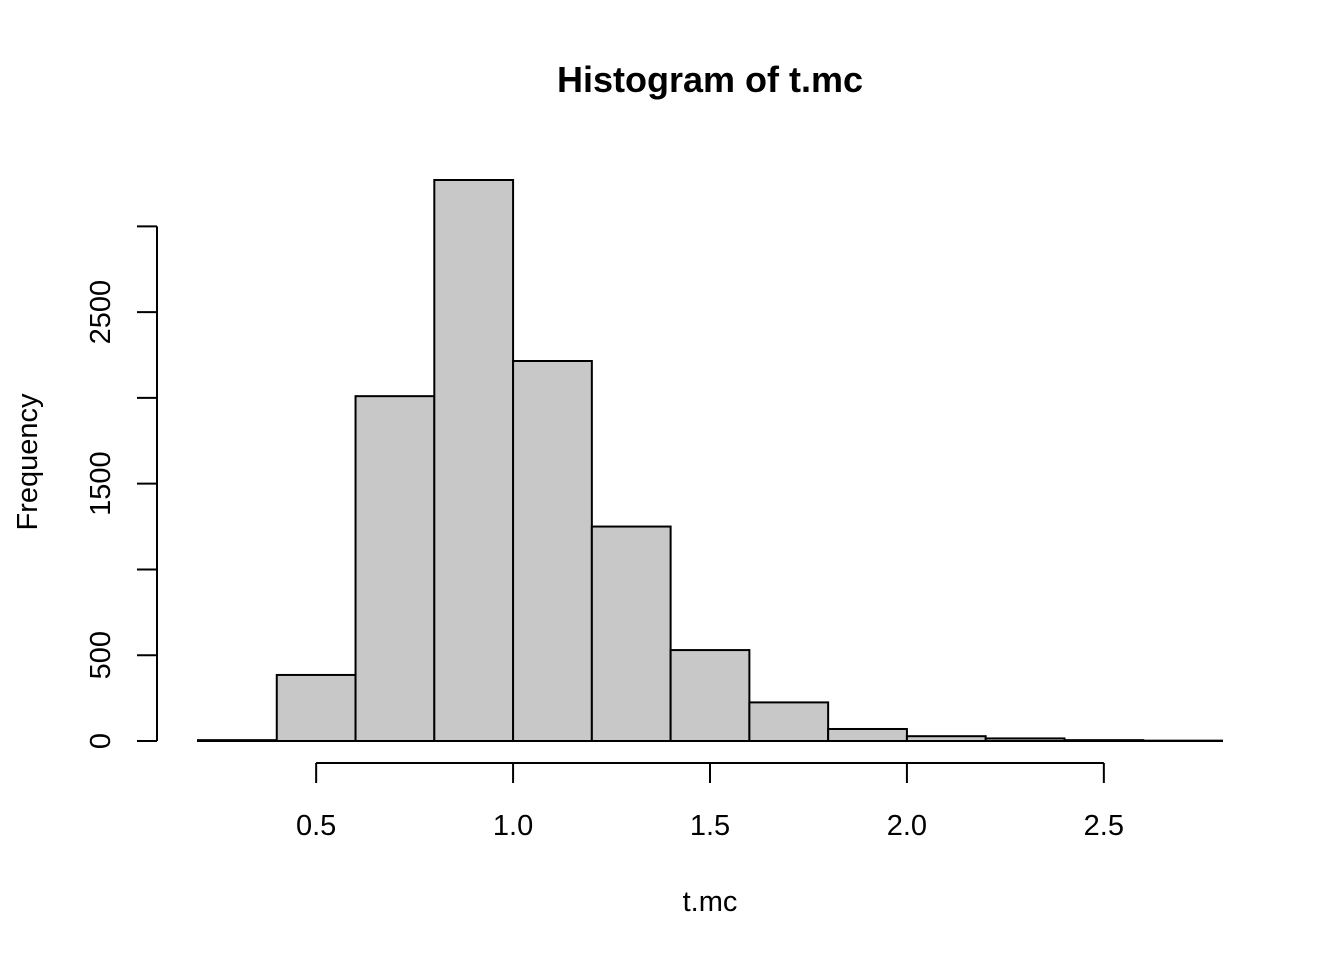 The width and height of the screenshot is (1344, 960). I want to click on x-tick-label: 0.5, so click(316, 826).